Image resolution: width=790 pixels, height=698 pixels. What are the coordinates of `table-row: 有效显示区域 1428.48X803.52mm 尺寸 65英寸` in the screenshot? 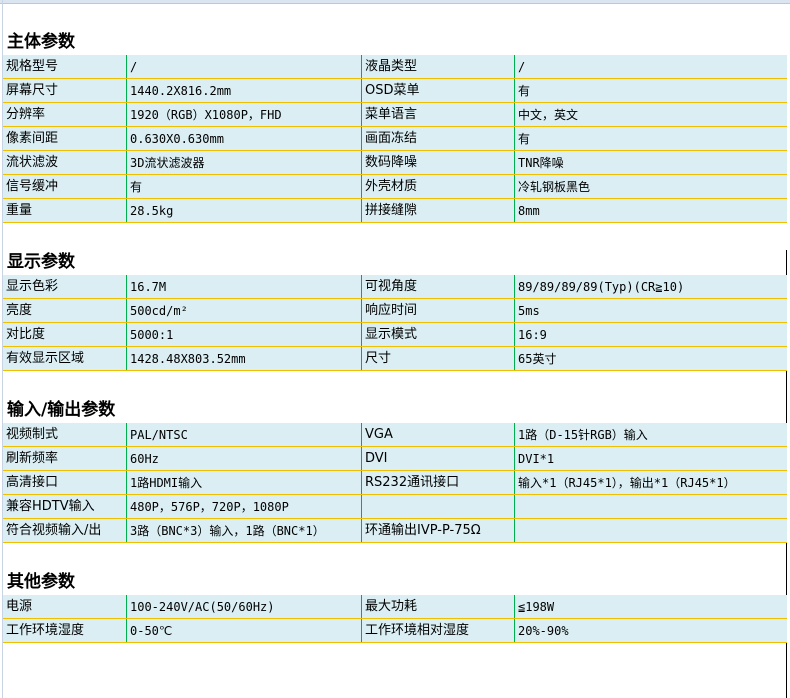 It's located at (395, 359).